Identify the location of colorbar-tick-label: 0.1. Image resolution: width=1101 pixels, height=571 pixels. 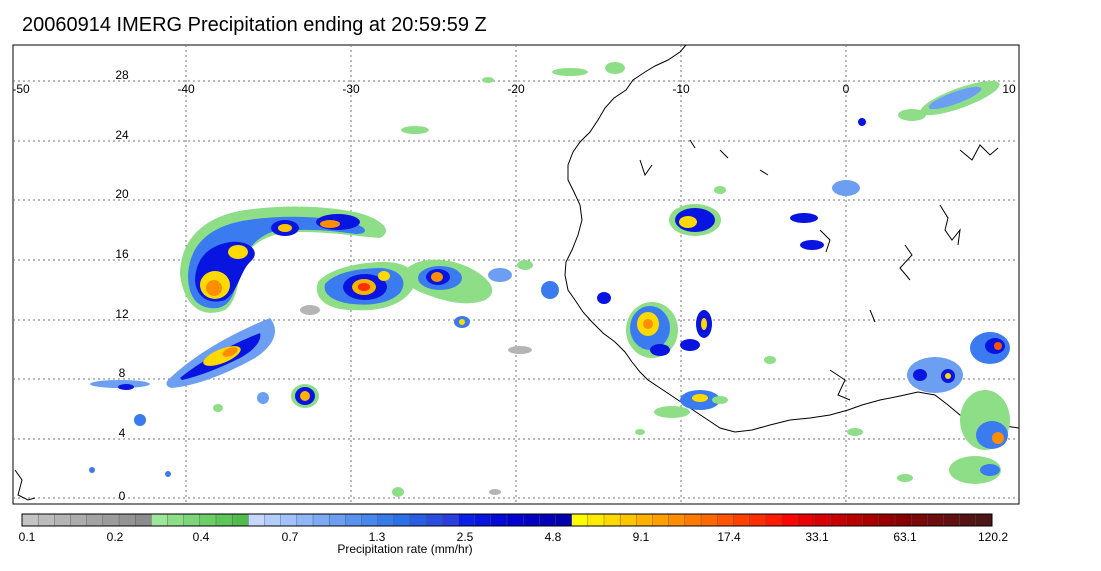
(27, 537).